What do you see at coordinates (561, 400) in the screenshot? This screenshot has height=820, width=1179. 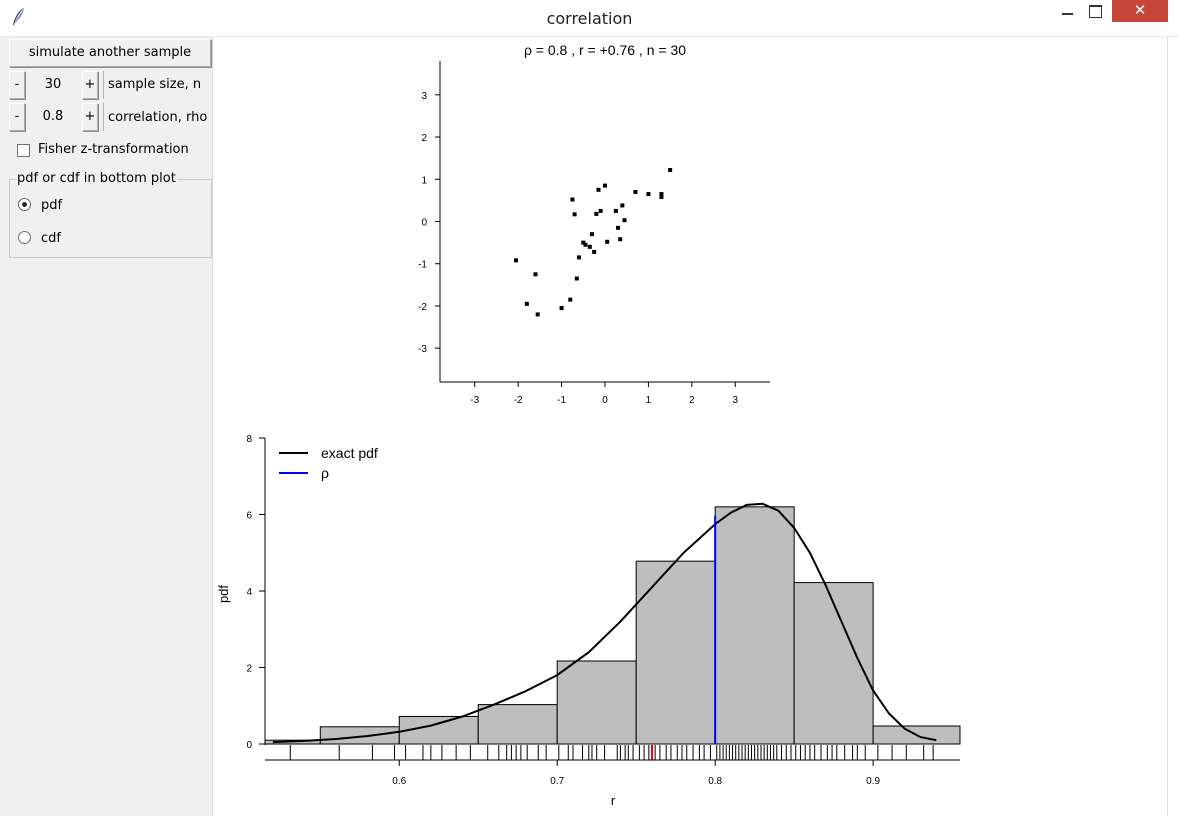 I see `scatter-x-tick-label: -1` at bounding box center [561, 400].